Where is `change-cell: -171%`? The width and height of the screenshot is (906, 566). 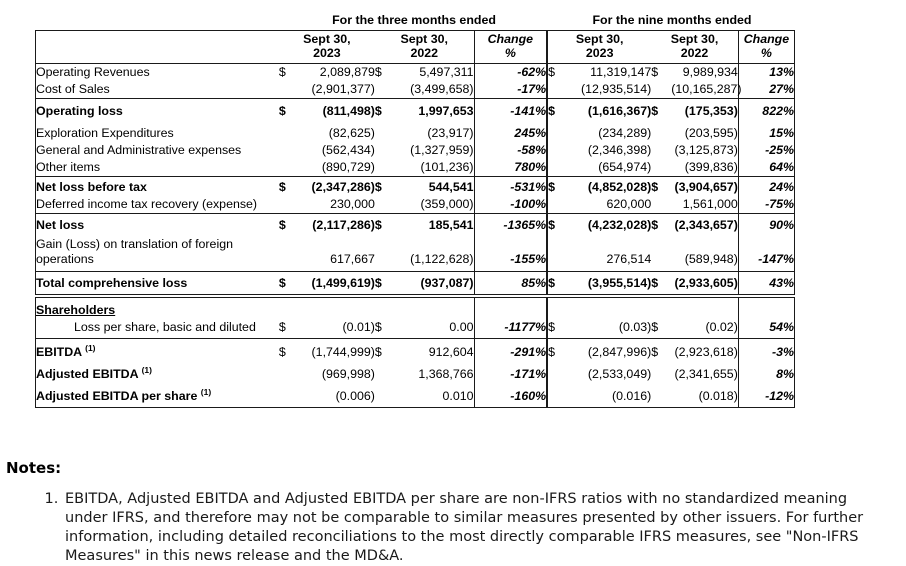
change-cell: -171% is located at coordinates (511, 372).